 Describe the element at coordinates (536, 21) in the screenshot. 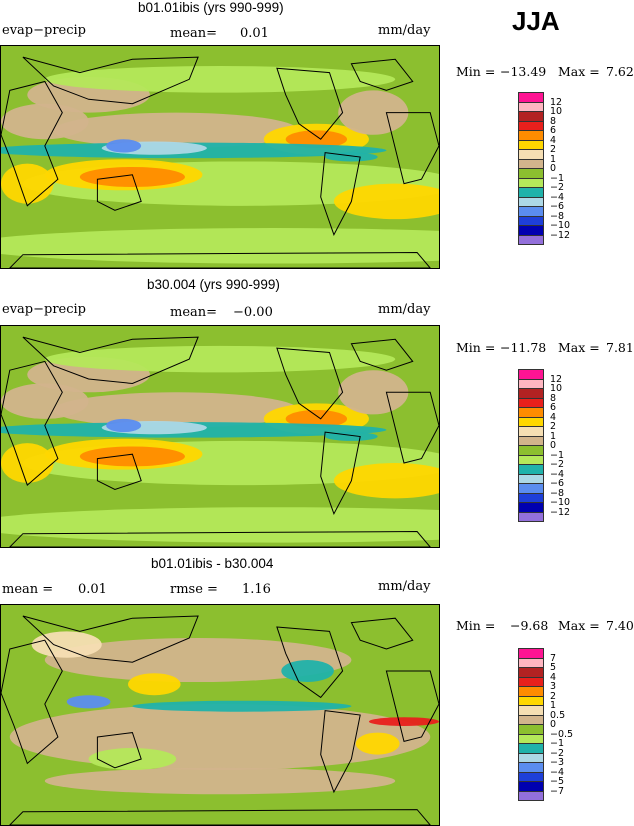

I see `season-label: JJA` at that location.